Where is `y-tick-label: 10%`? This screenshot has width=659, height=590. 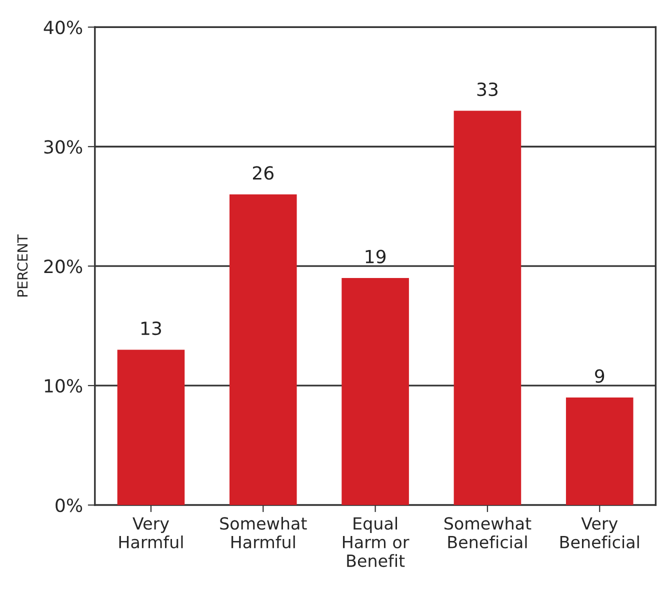
y-tick-label: 10% is located at coordinates (63, 386).